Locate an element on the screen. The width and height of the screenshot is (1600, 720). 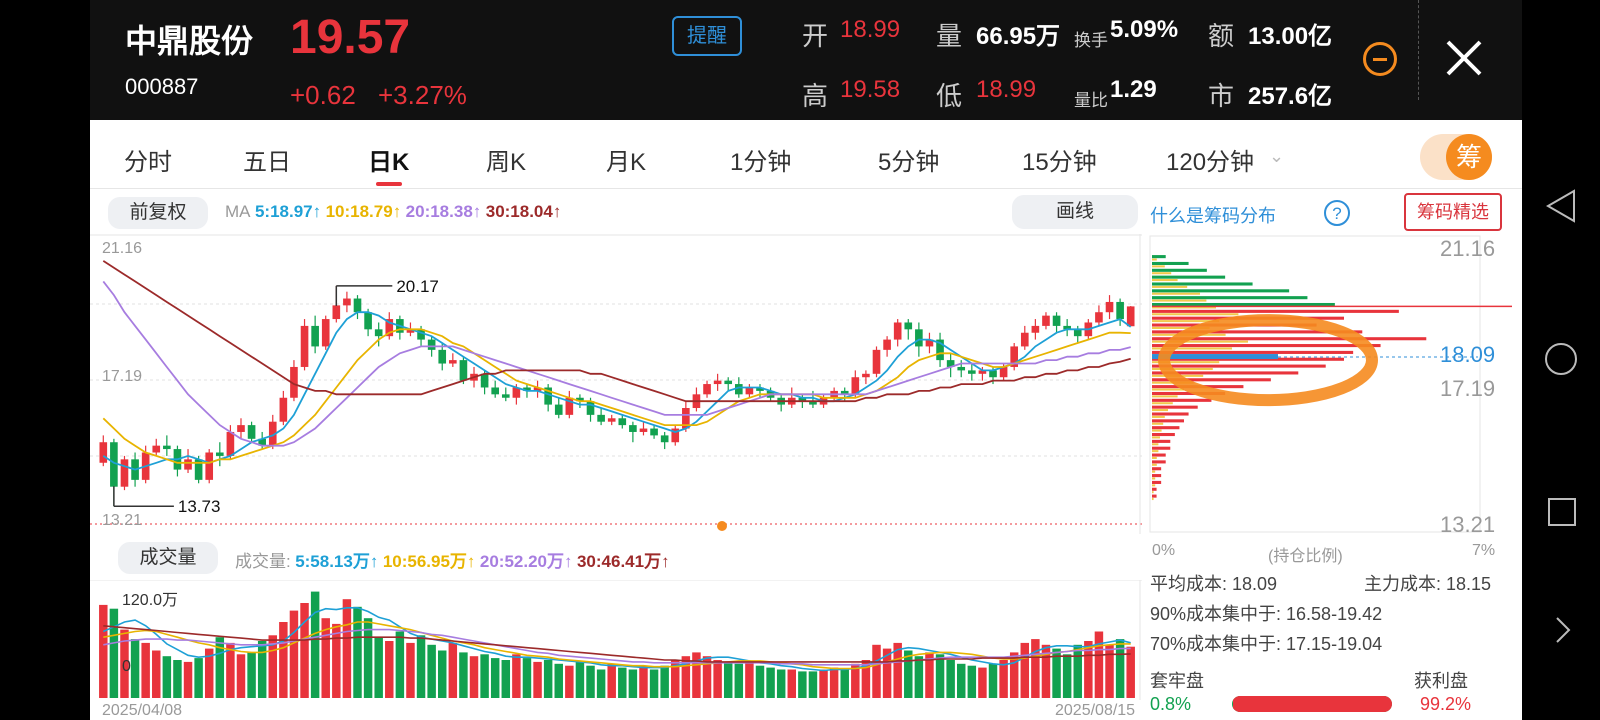
tab-0: 分时 is located at coordinates (148, 162).